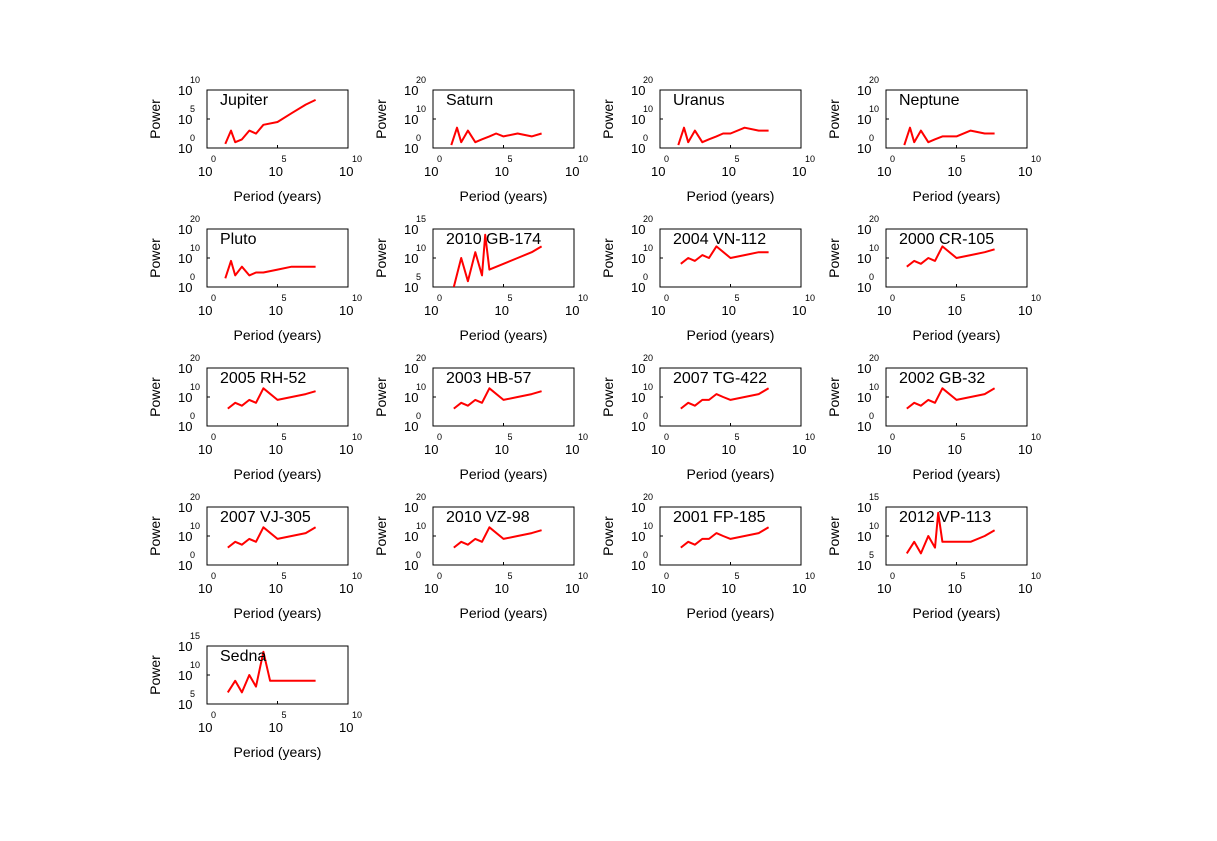 This screenshot has width=1217, height=841. I want to click on panel-title: Jupiter, so click(244, 100).